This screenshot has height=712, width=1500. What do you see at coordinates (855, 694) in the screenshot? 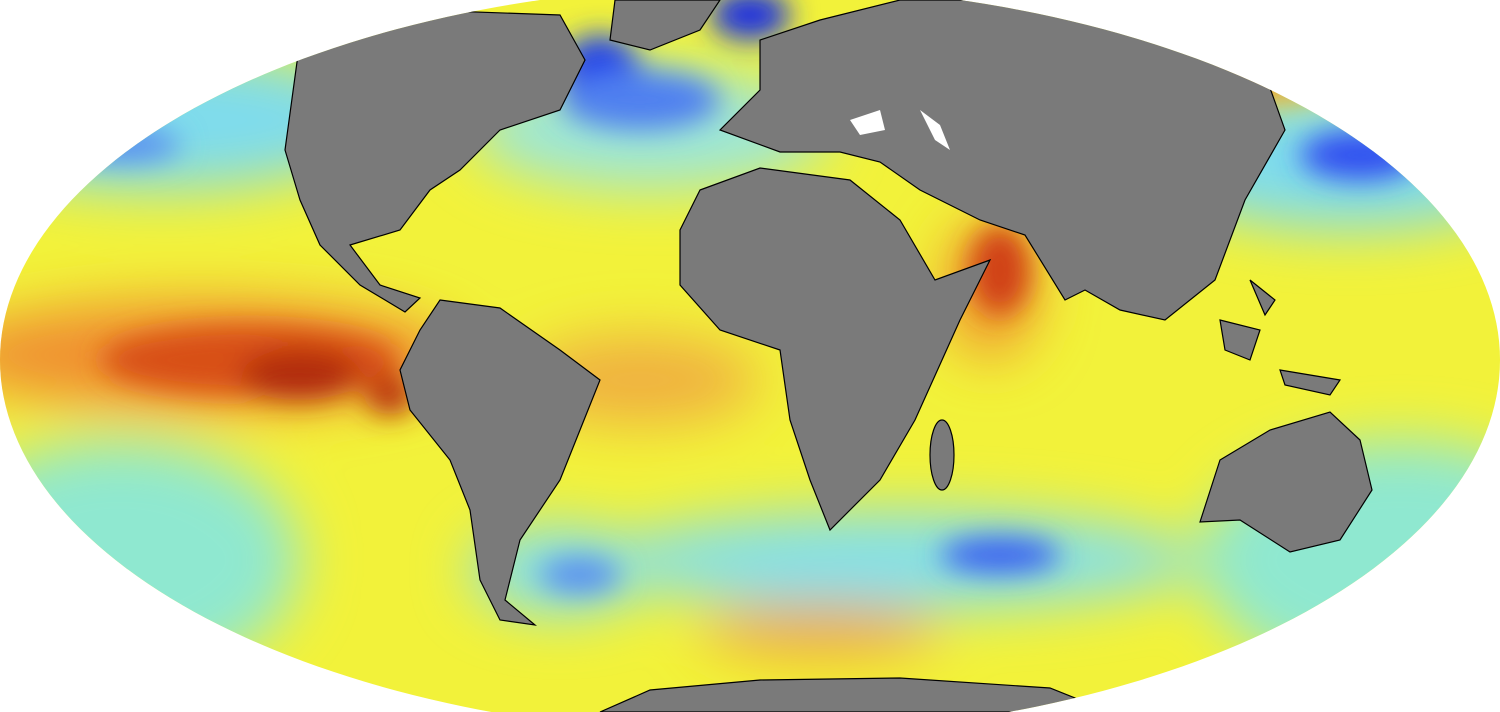
I see `antarctica` at bounding box center [855, 694].